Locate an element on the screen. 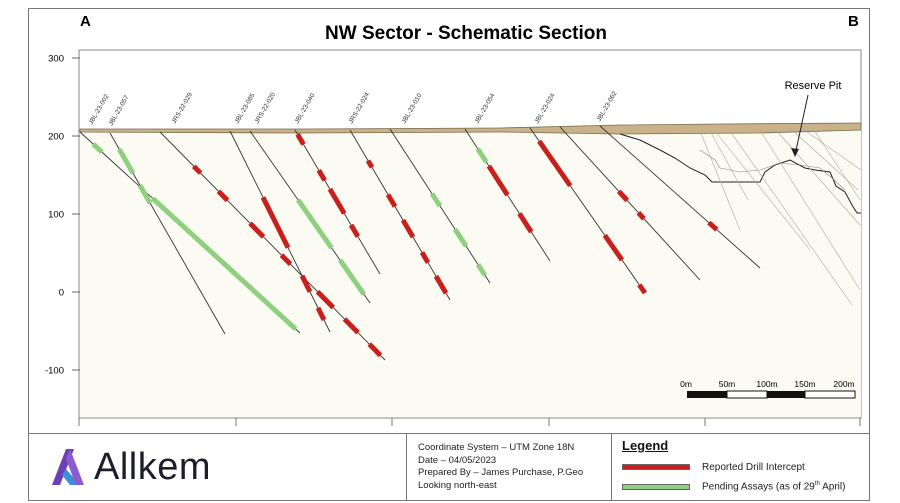  pit-thin-lines is located at coordinates (780, 216).